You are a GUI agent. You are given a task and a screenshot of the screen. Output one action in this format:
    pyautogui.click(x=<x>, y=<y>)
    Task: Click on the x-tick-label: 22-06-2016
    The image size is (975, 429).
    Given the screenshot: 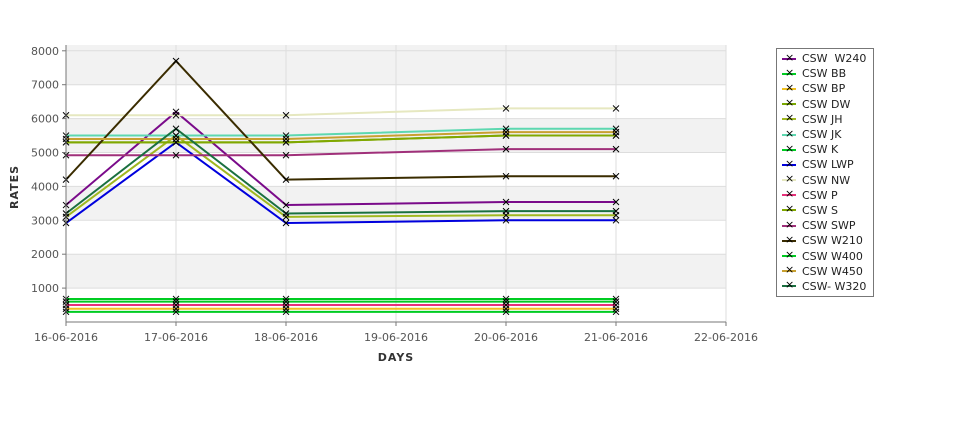 What is the action you would take?
    pyautogui.click(x=726, y=337)
    